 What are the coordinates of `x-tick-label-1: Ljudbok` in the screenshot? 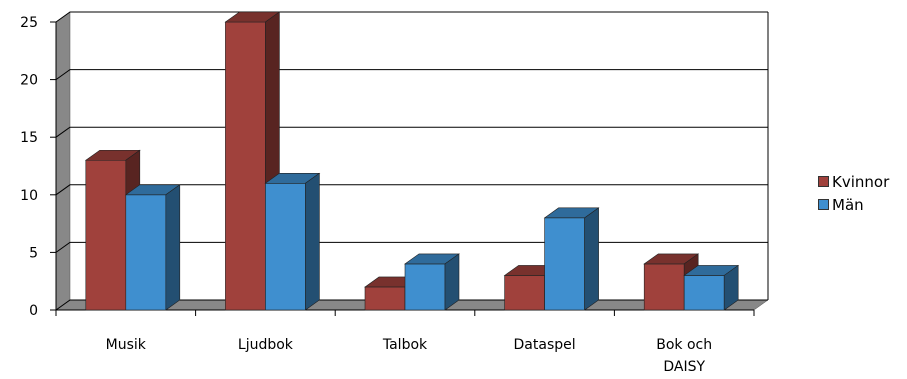 It's located at (266, 345).